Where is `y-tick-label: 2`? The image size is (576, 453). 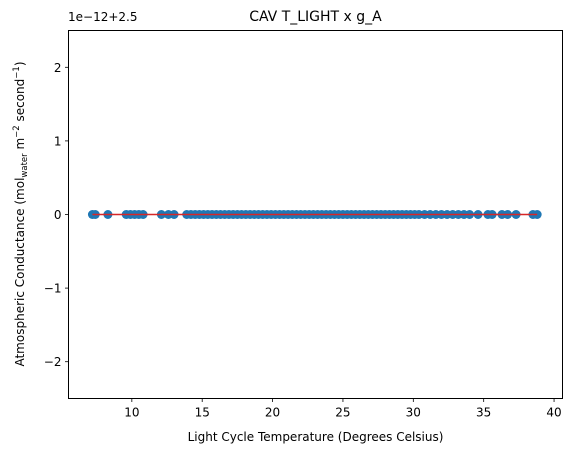 y-tick-label: 2 is located at coordinates (58, 68).